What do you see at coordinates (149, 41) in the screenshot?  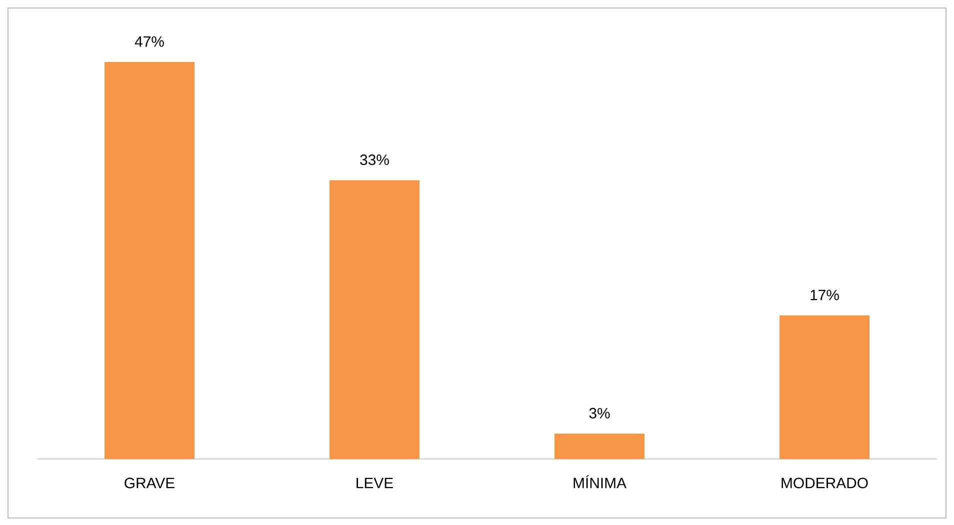 I see `data-label: 47%` at bounding box center [149, 41].